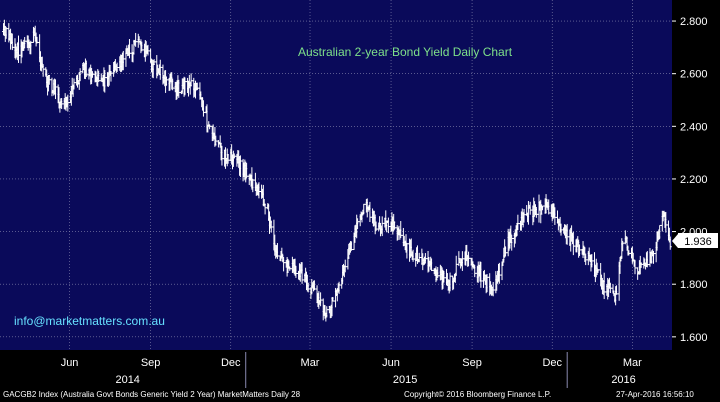 The width and height of the screenshot is (720, 402). What do you see at coordinates (405, 380) in the screenshot?
I see `year-label: 2015` at bounding box center [405, 380].